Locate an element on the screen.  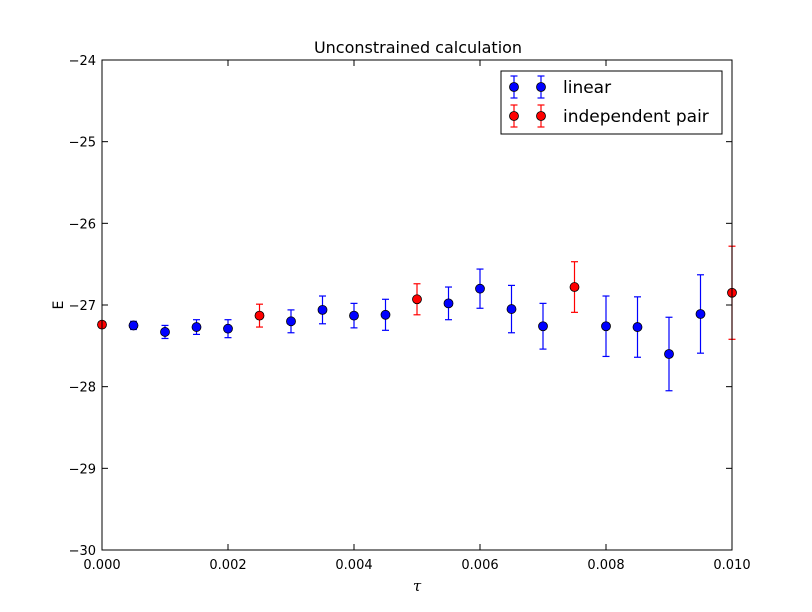
x-tick-label: 0.002 is located at coordinates (227, 565).